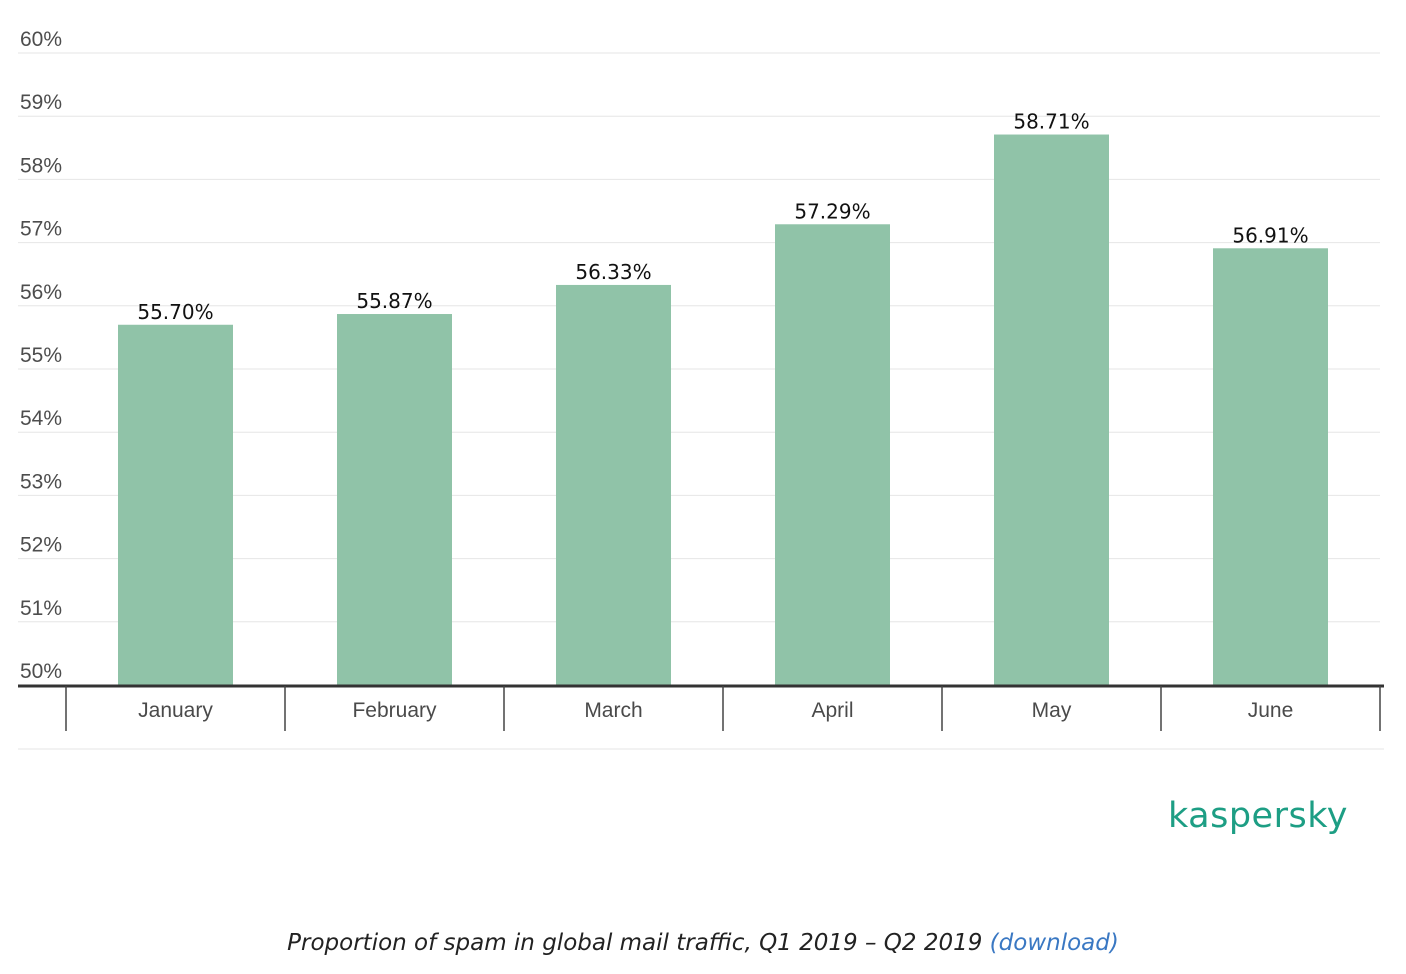 The image size is (1406, 974). Describe the element at coordinates (1271, 710) in the screenshot. I see `x-tick-label: June` at that location.